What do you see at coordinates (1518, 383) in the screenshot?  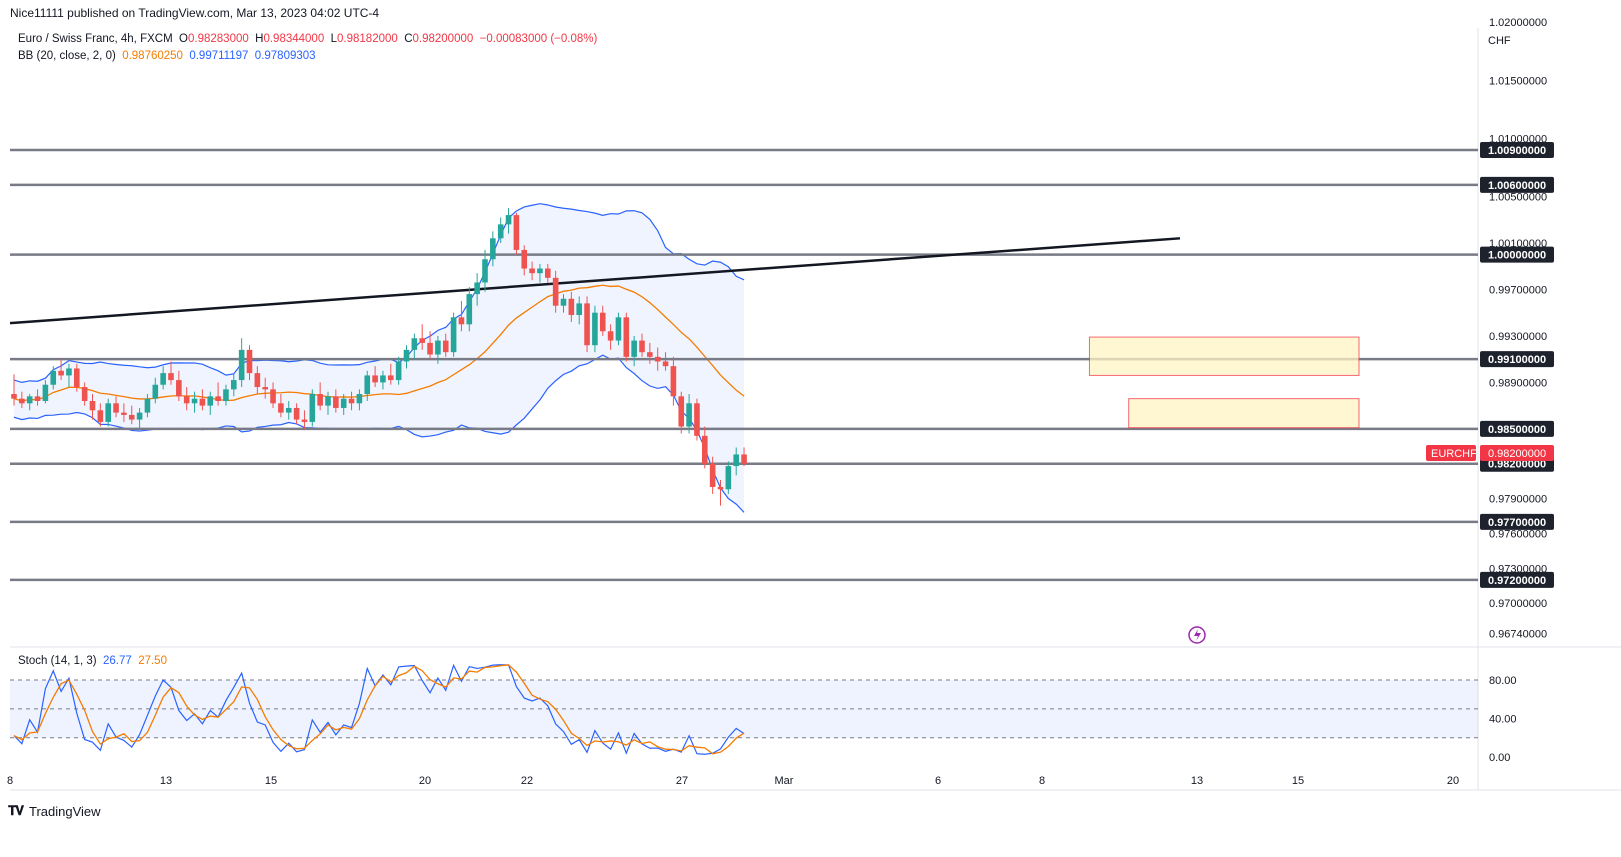 I see `price-tick-label: 0.98900000` at bounding box center [1518, 383].